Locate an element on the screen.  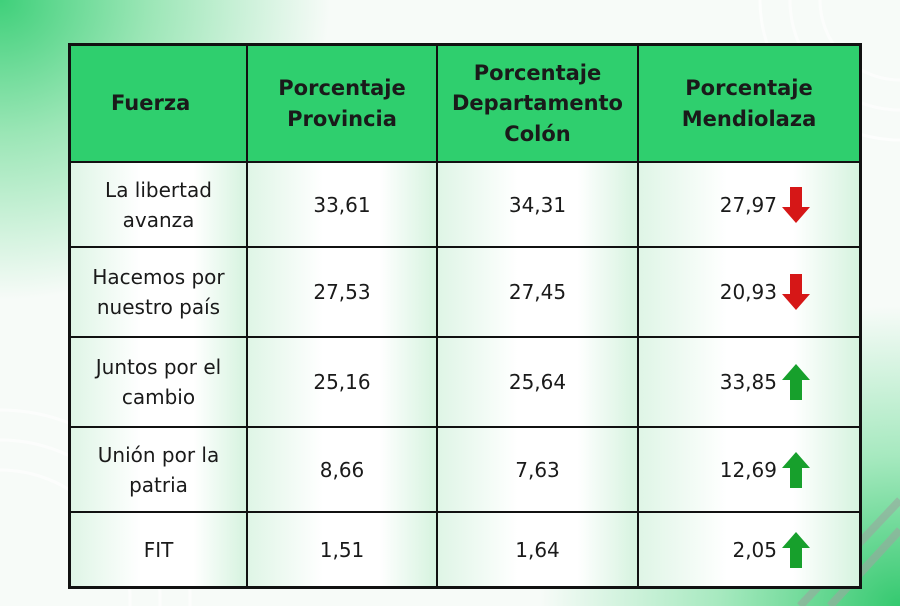
cell-text: 34,31 is located at coordinates (537, 204).